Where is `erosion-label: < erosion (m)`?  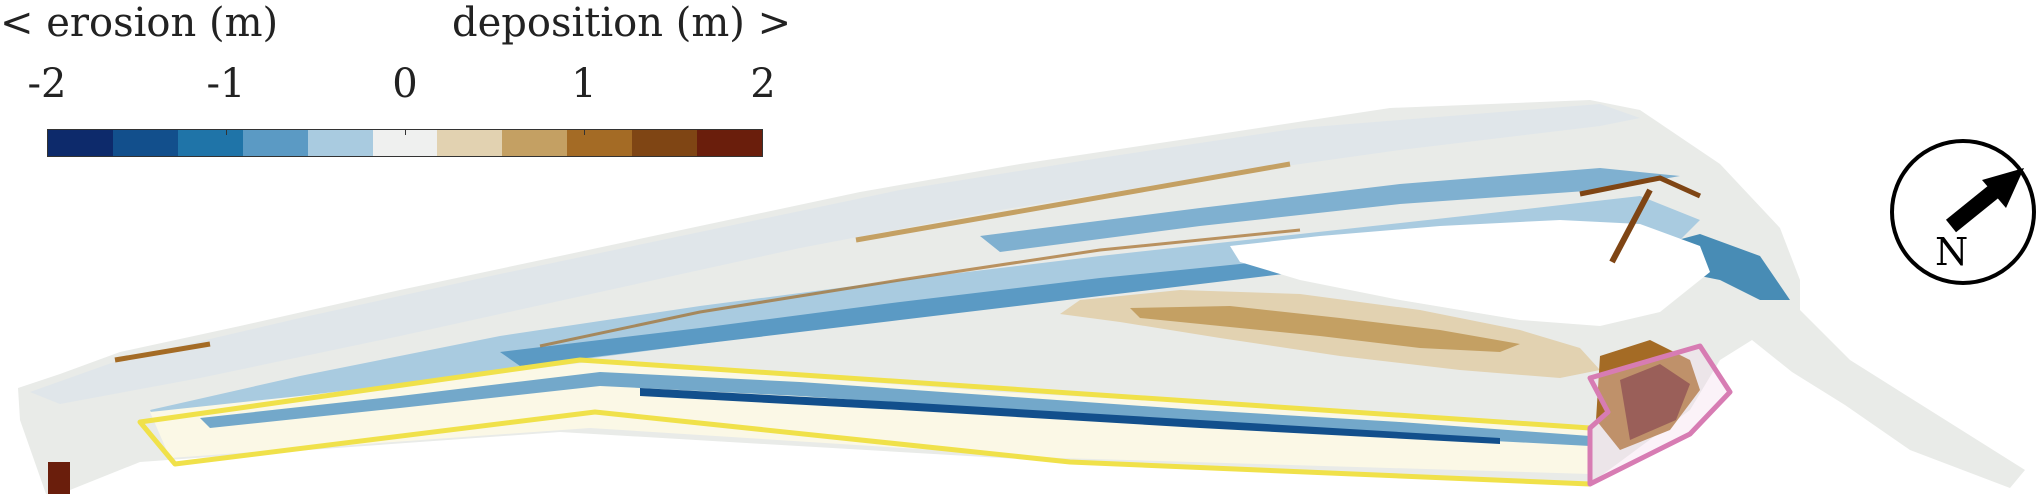 erosion-label: < erosion (m) is located at coordinates (139, 23).